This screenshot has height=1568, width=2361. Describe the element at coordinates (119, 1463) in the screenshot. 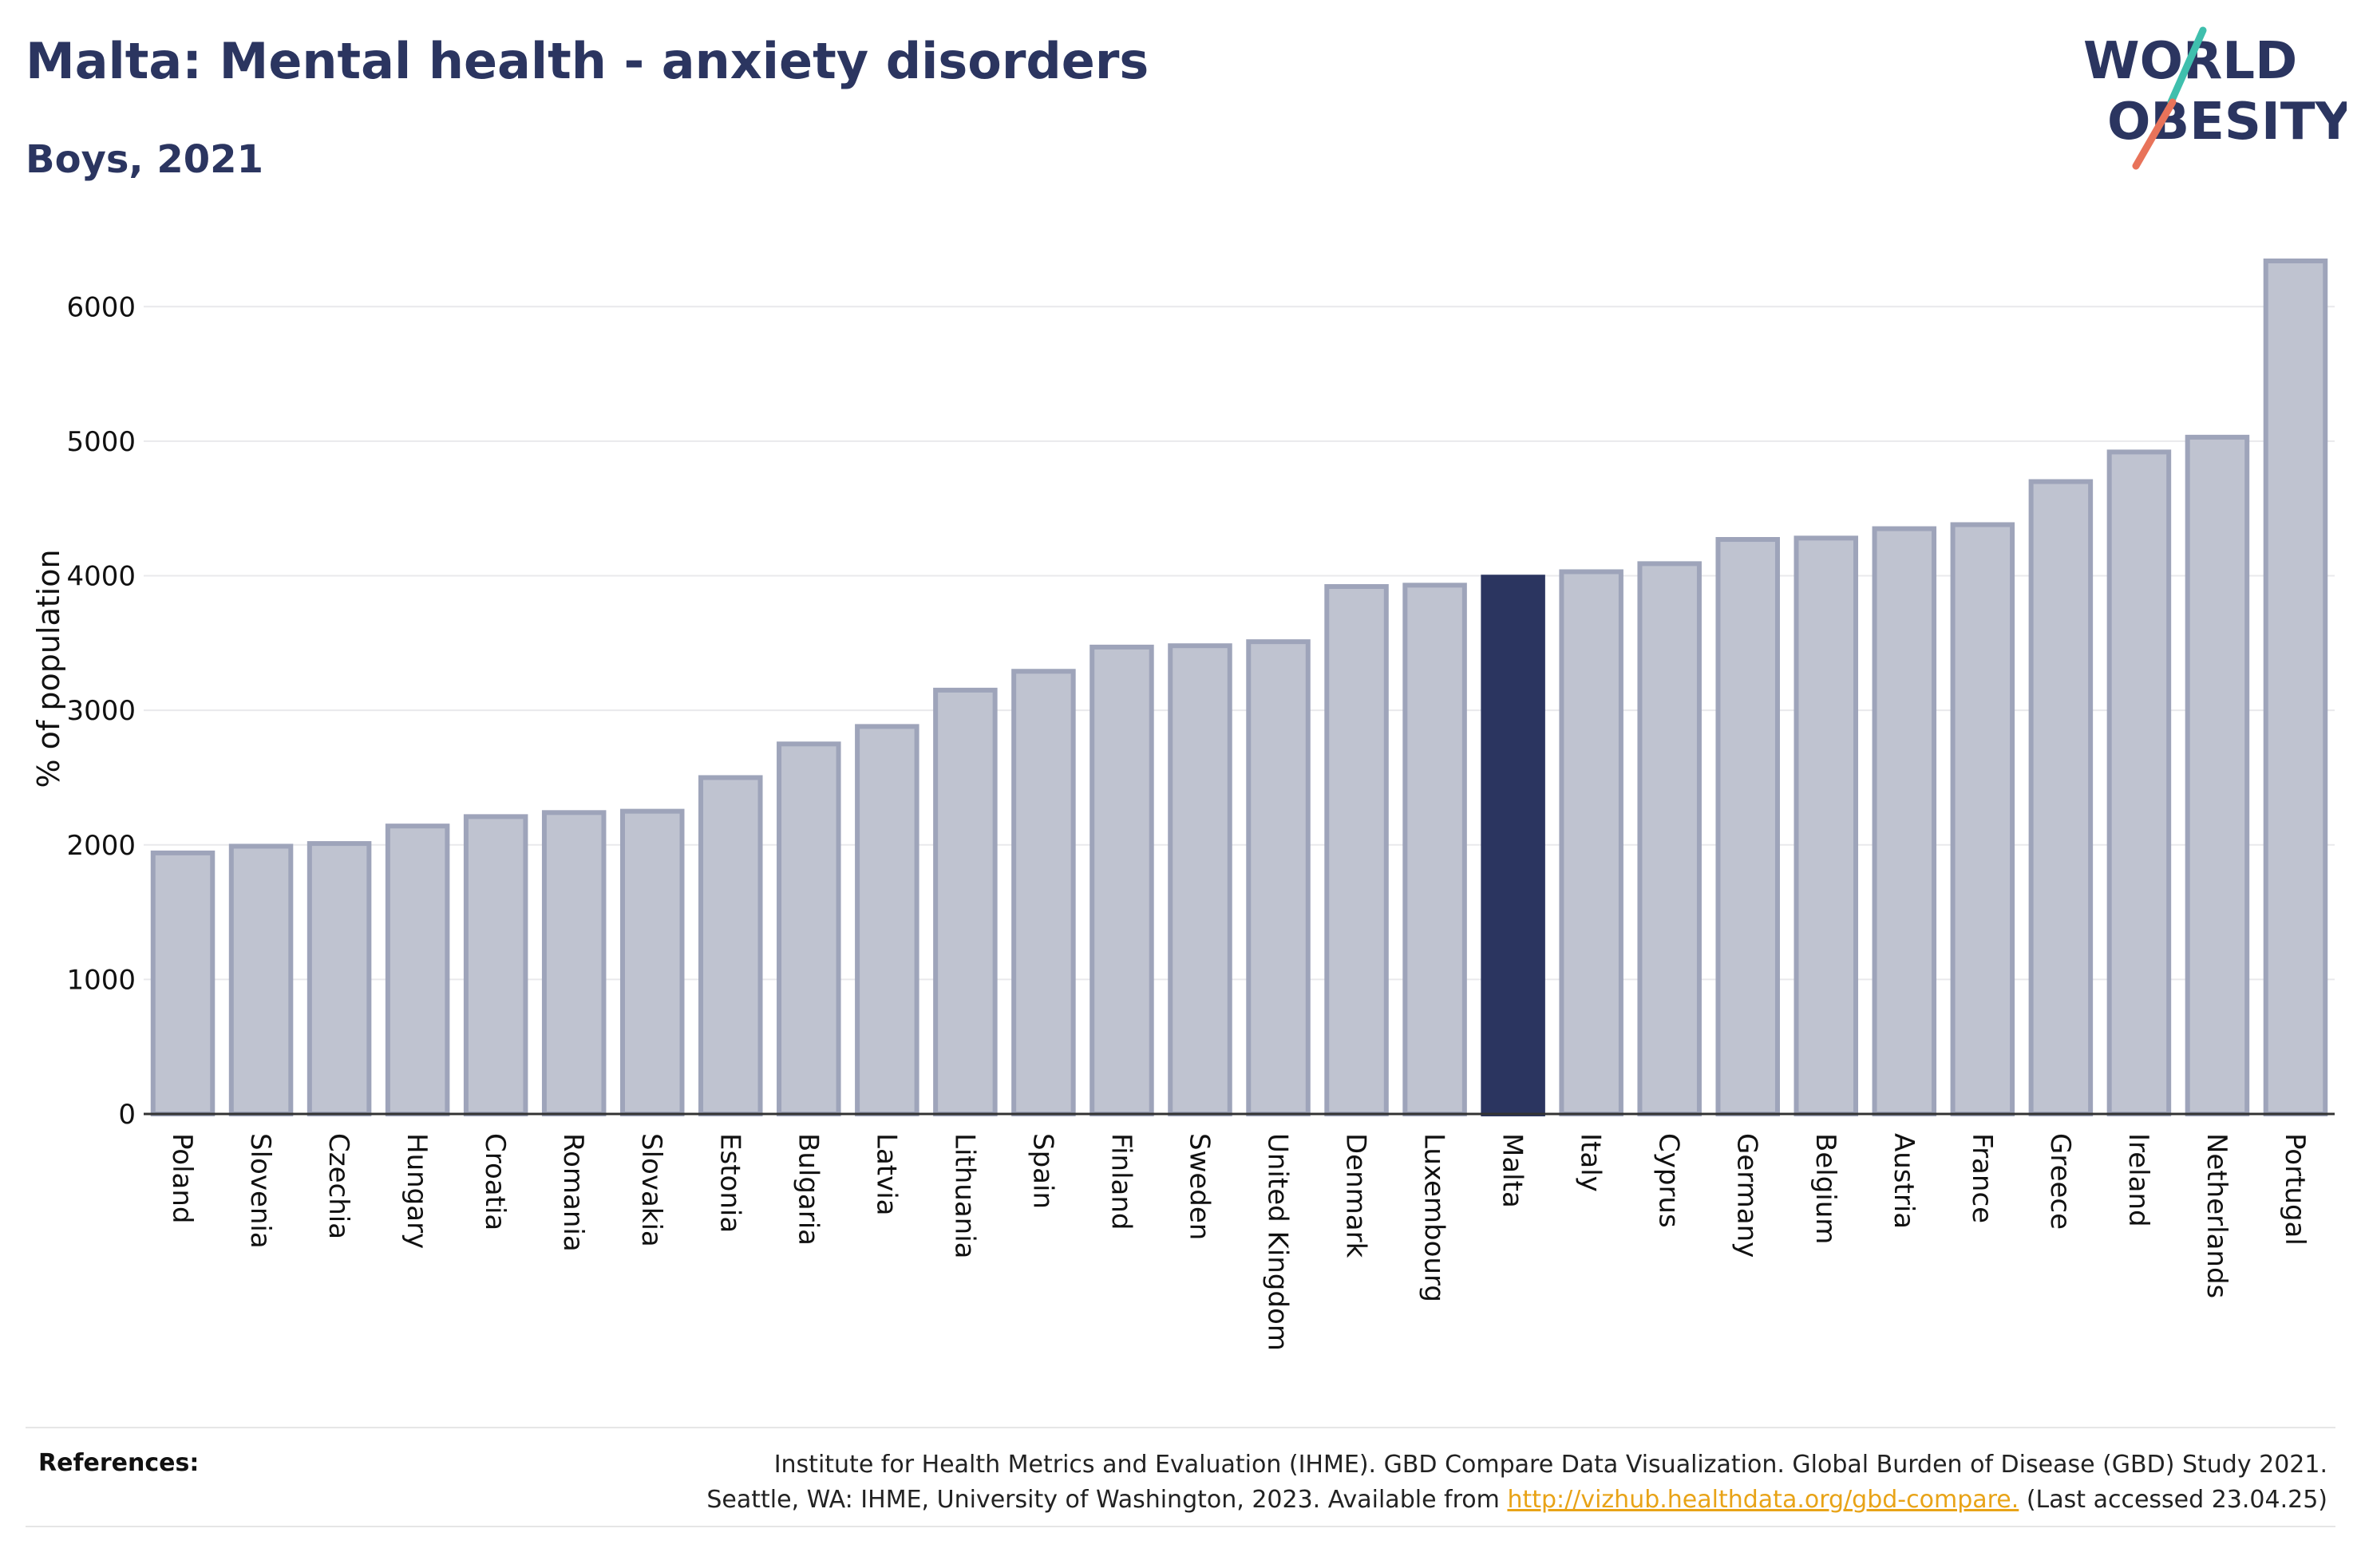

I see `references-label: References:` at that location.